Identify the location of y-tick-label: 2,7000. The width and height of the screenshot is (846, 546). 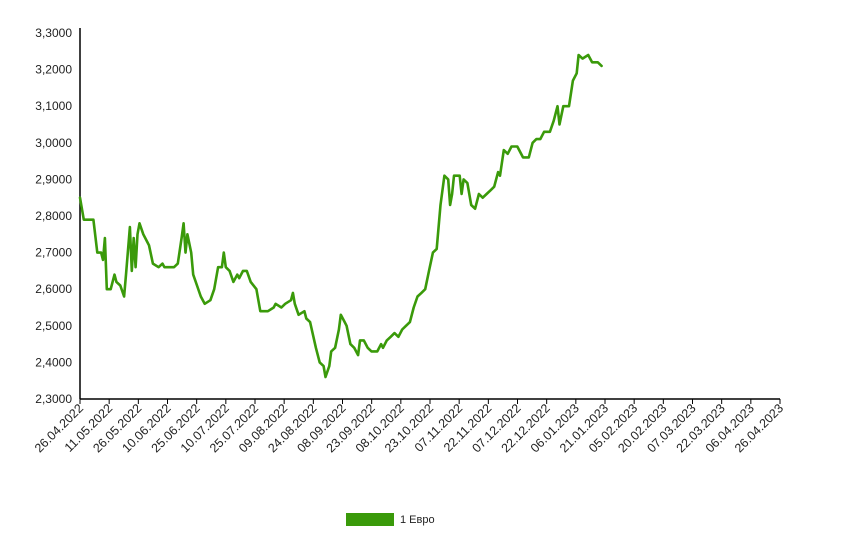
(53, 253).